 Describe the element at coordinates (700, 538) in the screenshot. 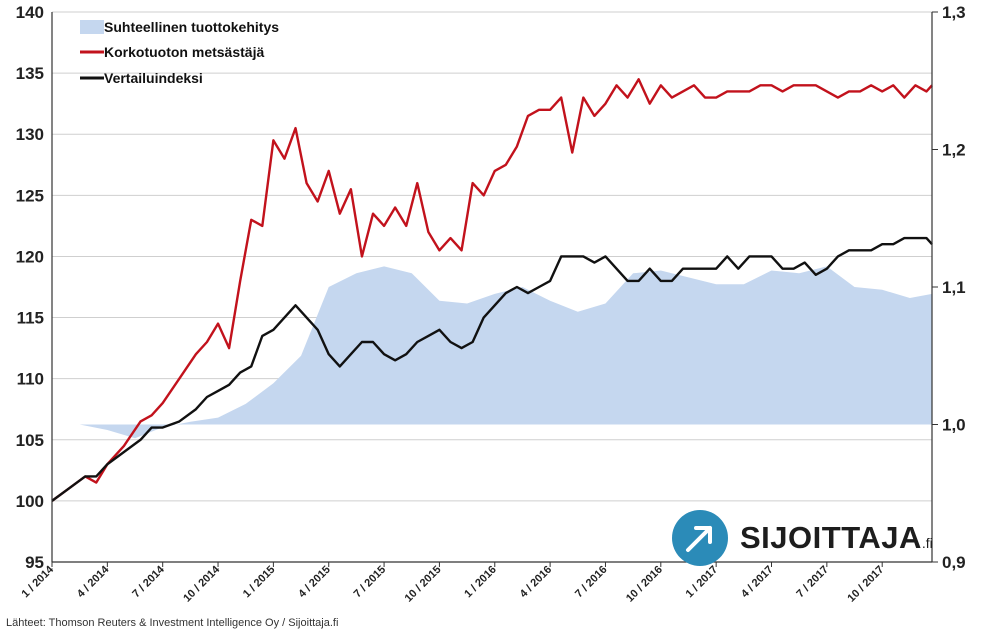

I see `arrow-up-right-icon` at that location.